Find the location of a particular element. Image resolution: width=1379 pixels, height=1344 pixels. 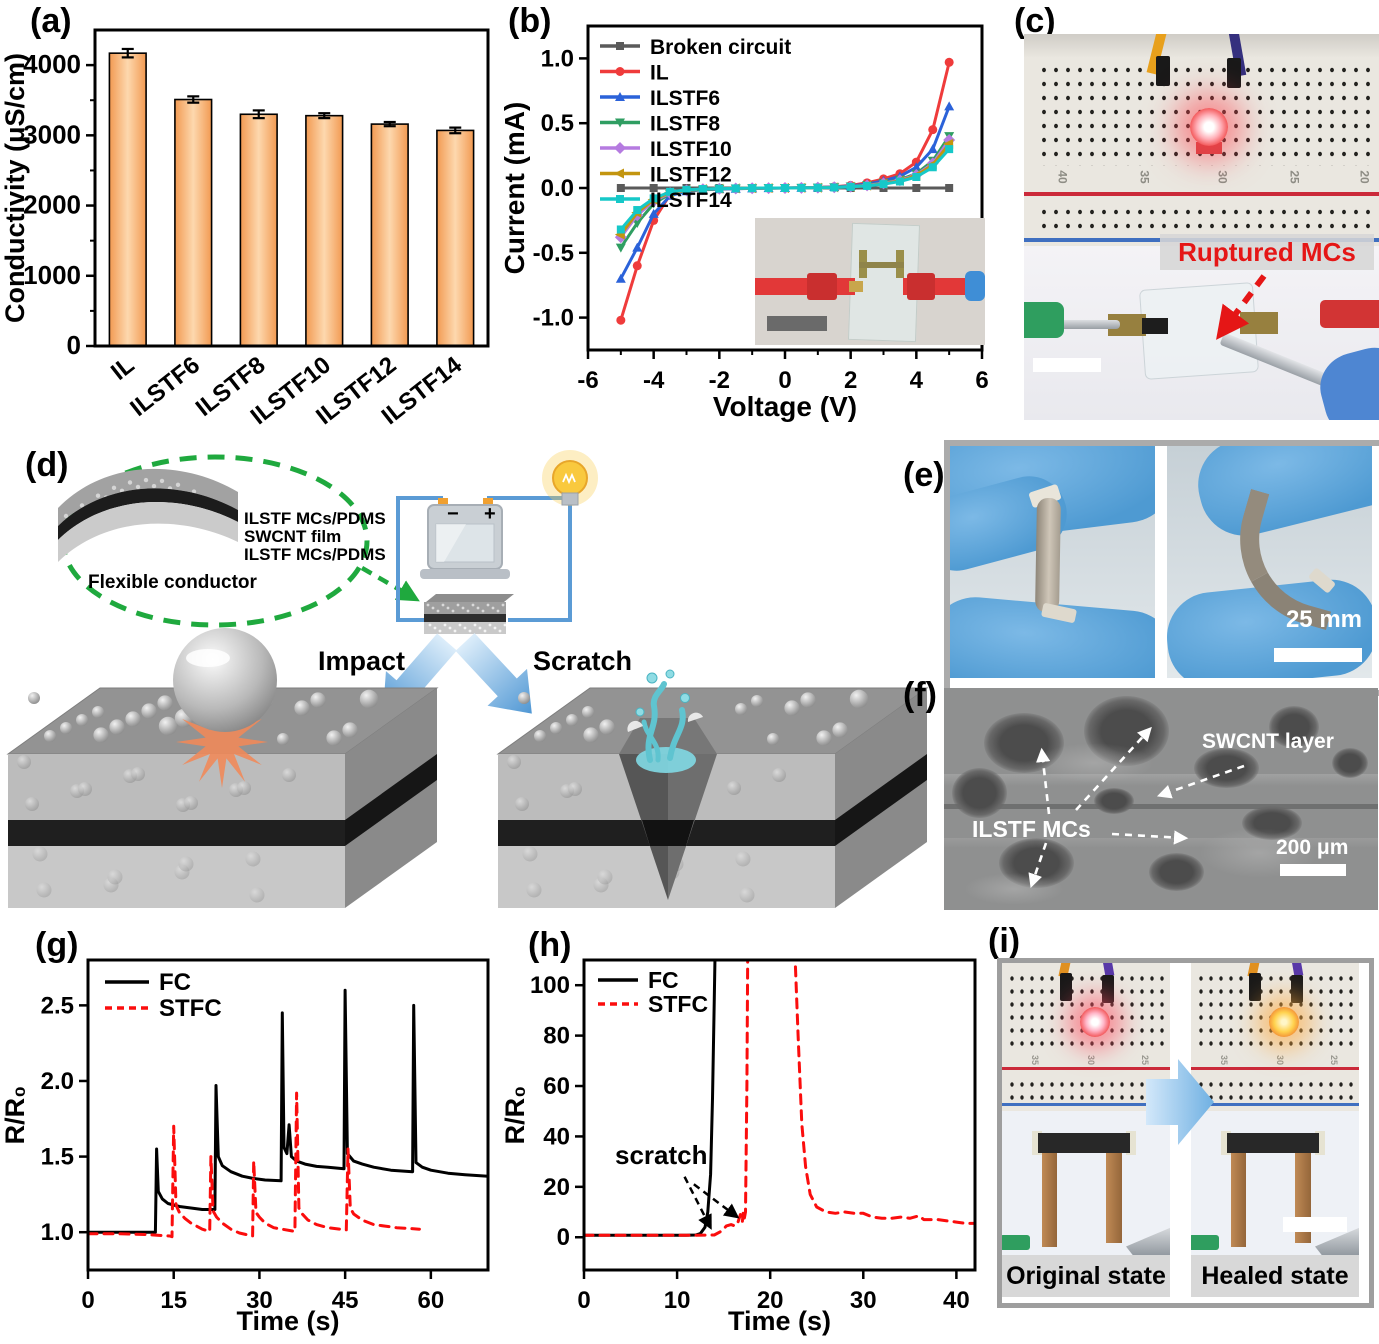

svg-text: 2.5 is located at coordinates (57, 1005).